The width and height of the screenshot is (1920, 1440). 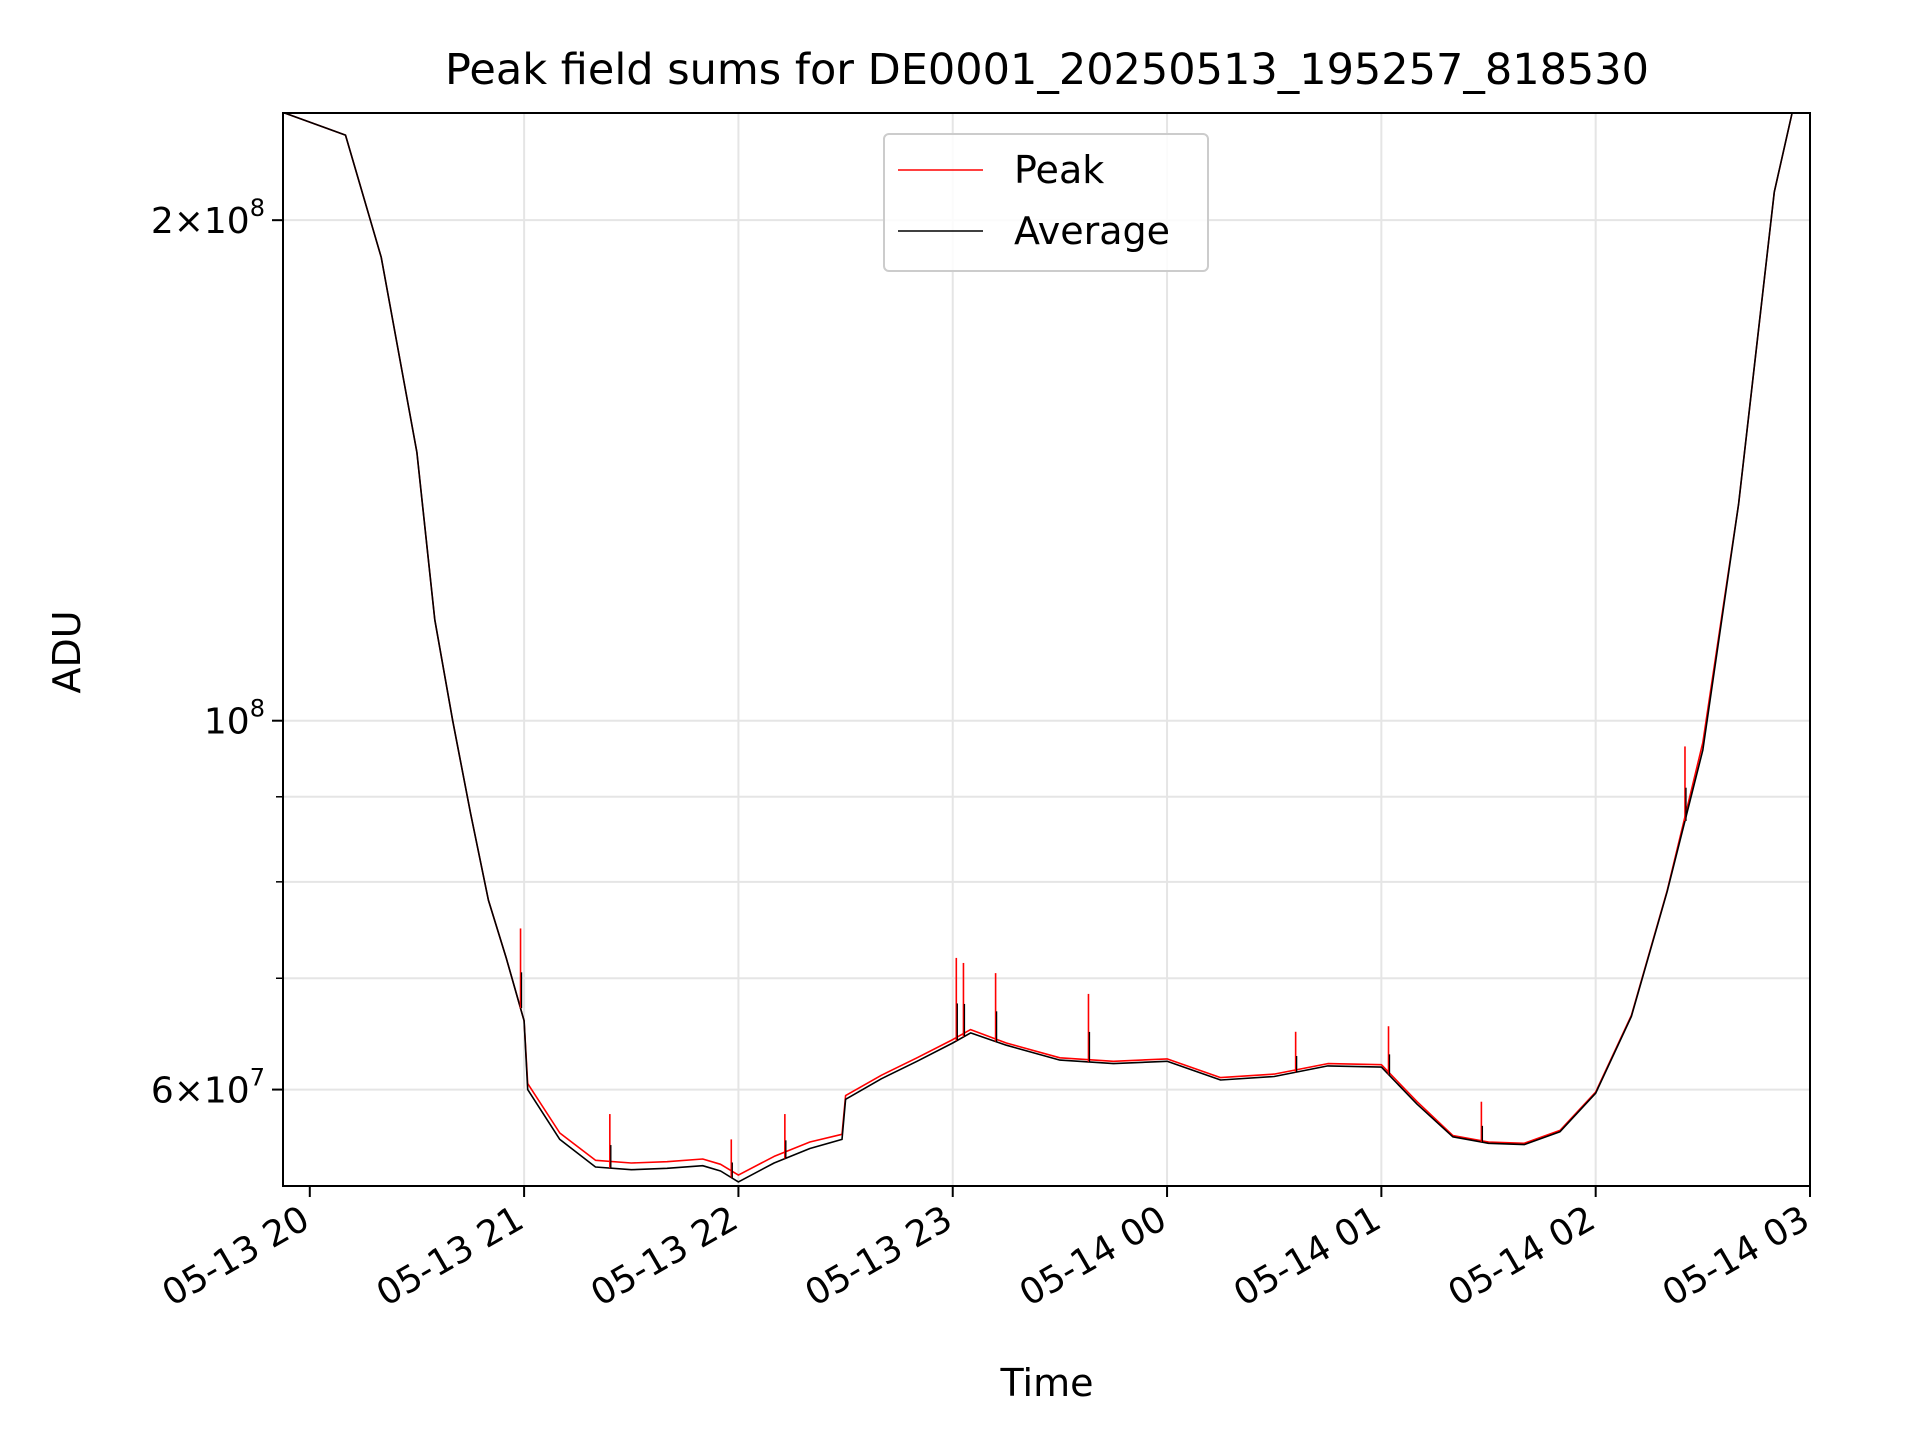 I want to click on x-axis-label: Time, so click(x=1047, y=1383).